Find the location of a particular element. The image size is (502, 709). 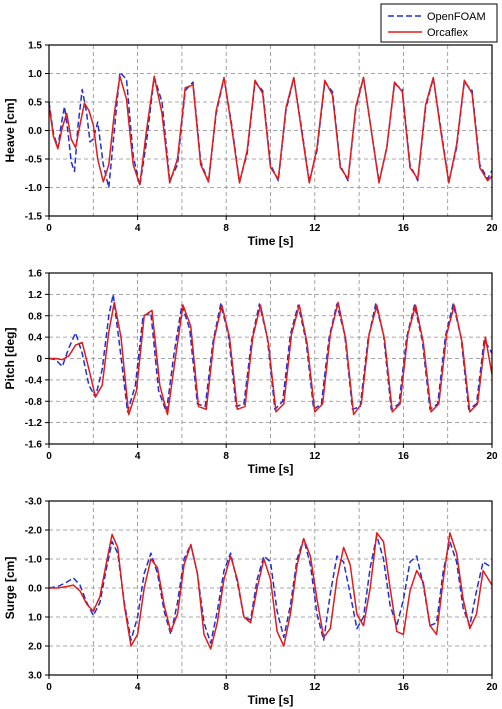

heave-ytick-label-2: 0.5 is located at coordinates (35, 103).